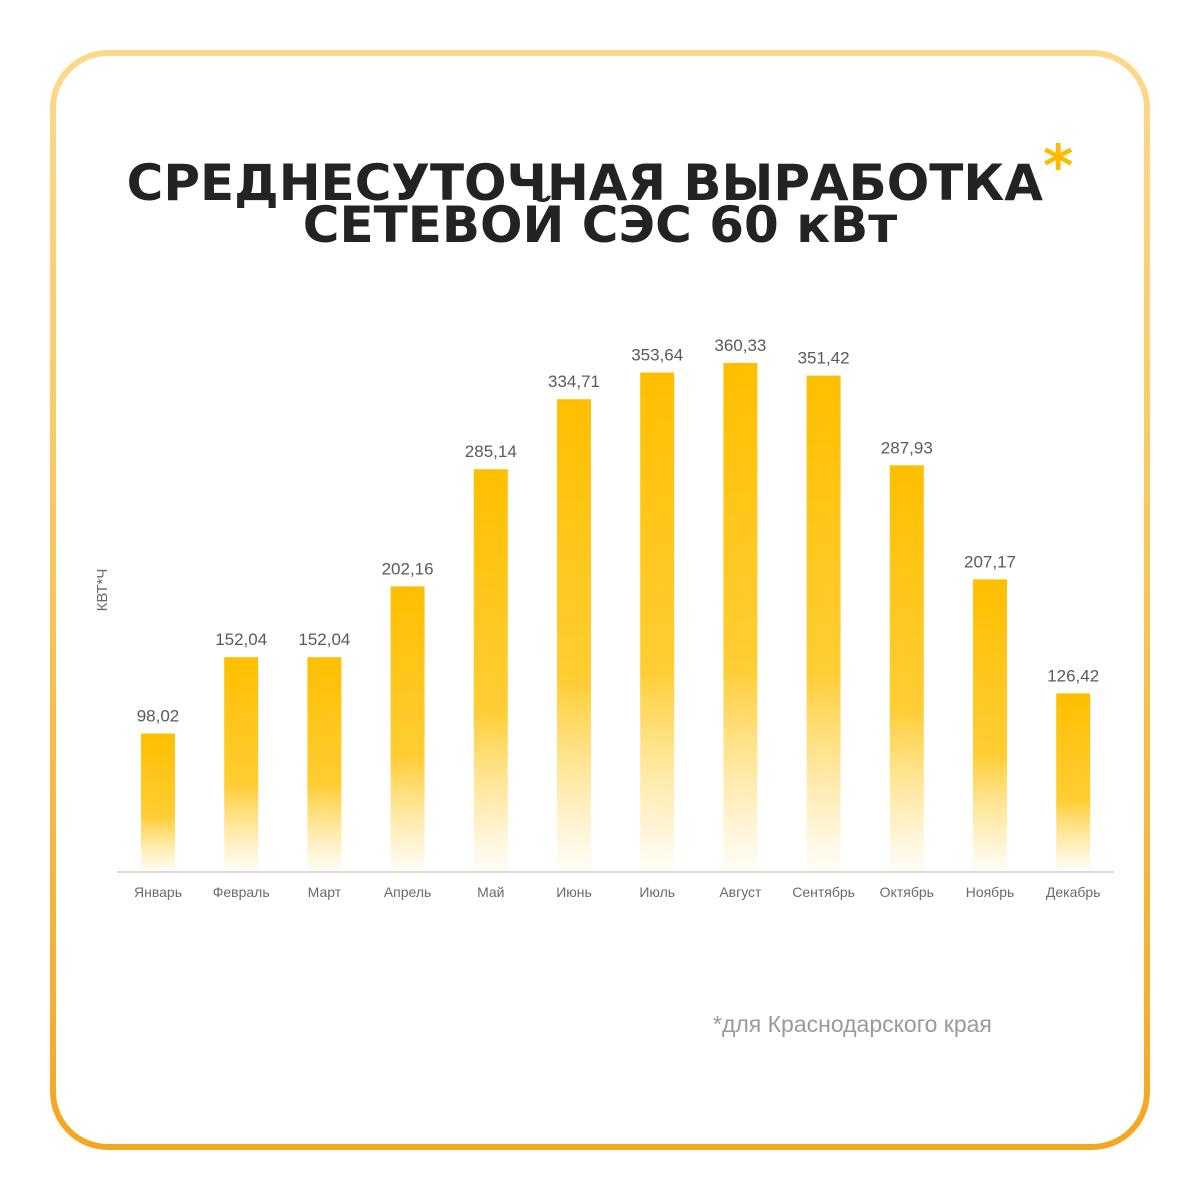 The image size is (1200, 1200). I want to click on y-axis-label: КВТ*Ч, so click(102, 590).